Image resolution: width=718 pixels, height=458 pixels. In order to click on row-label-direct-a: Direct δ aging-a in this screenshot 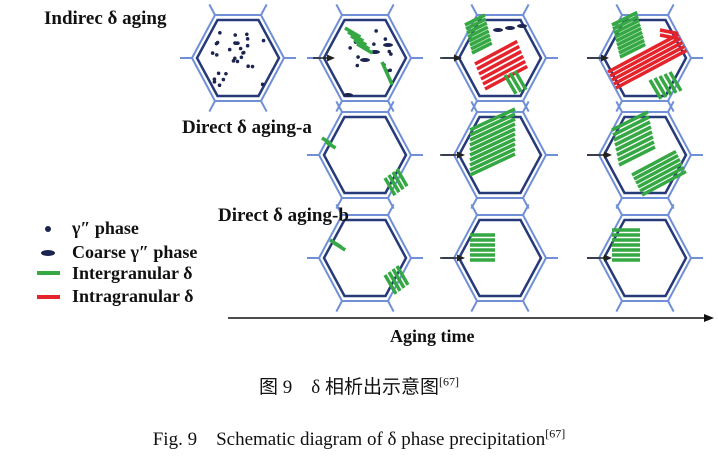, I will do `click(247, 127)`.